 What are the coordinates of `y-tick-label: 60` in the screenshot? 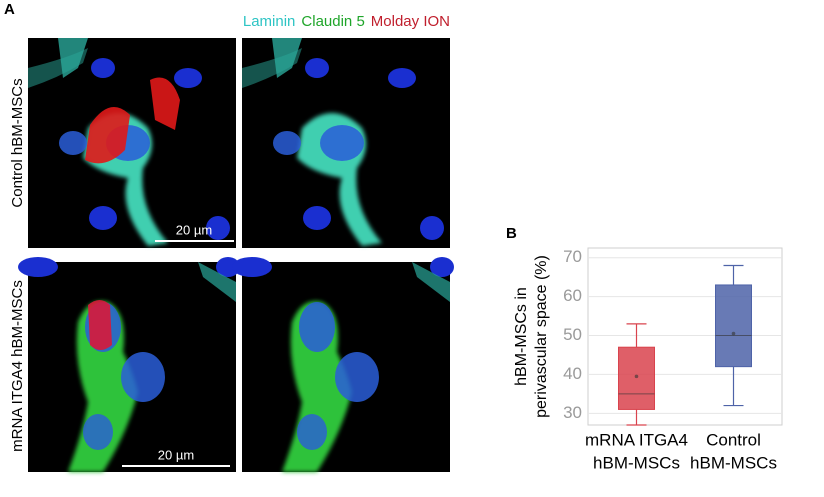 It's located at (572, 295).